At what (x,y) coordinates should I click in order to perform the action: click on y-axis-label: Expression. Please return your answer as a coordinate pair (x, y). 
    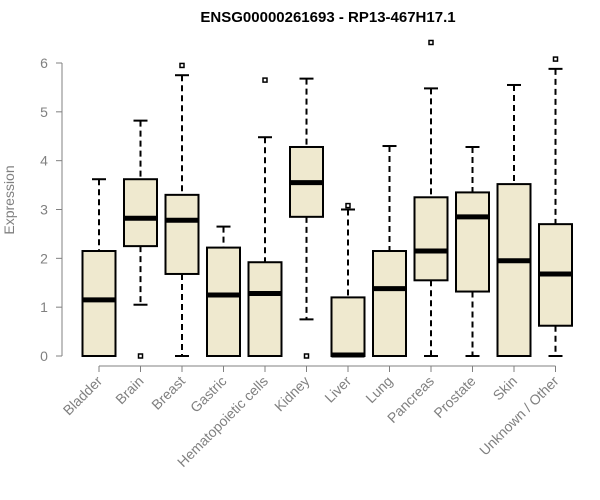
    Looking at the image, I should click on (9, 199).